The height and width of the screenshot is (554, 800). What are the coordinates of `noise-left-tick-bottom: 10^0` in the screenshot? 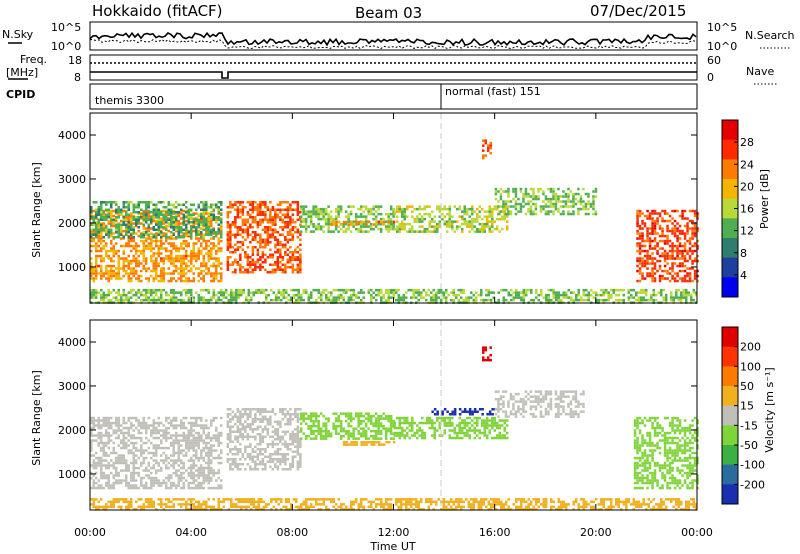 It's located at (66, 46).